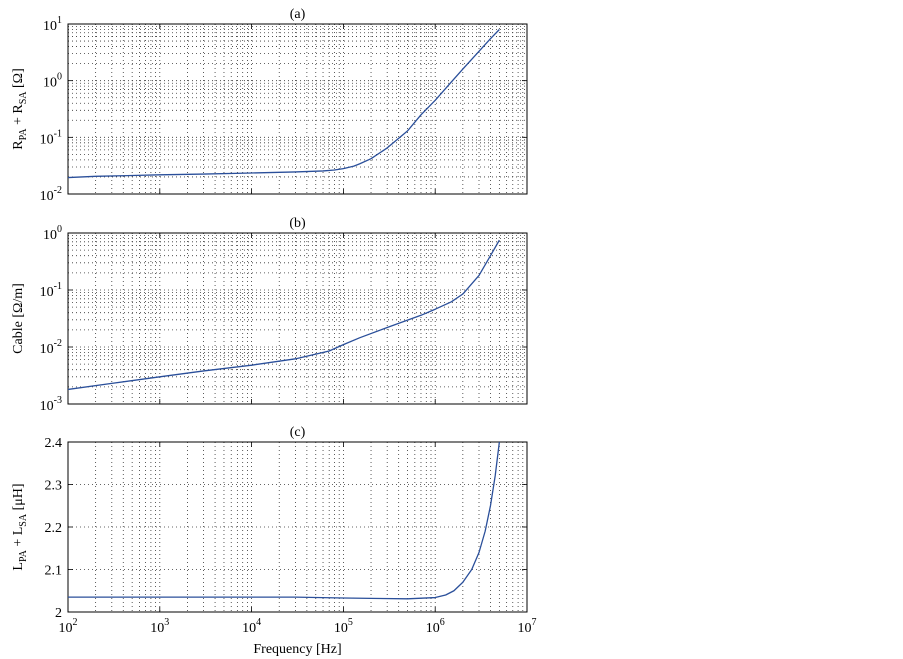  I want to click on x-axis-label: Frequency [Hz], so click(297, 649).